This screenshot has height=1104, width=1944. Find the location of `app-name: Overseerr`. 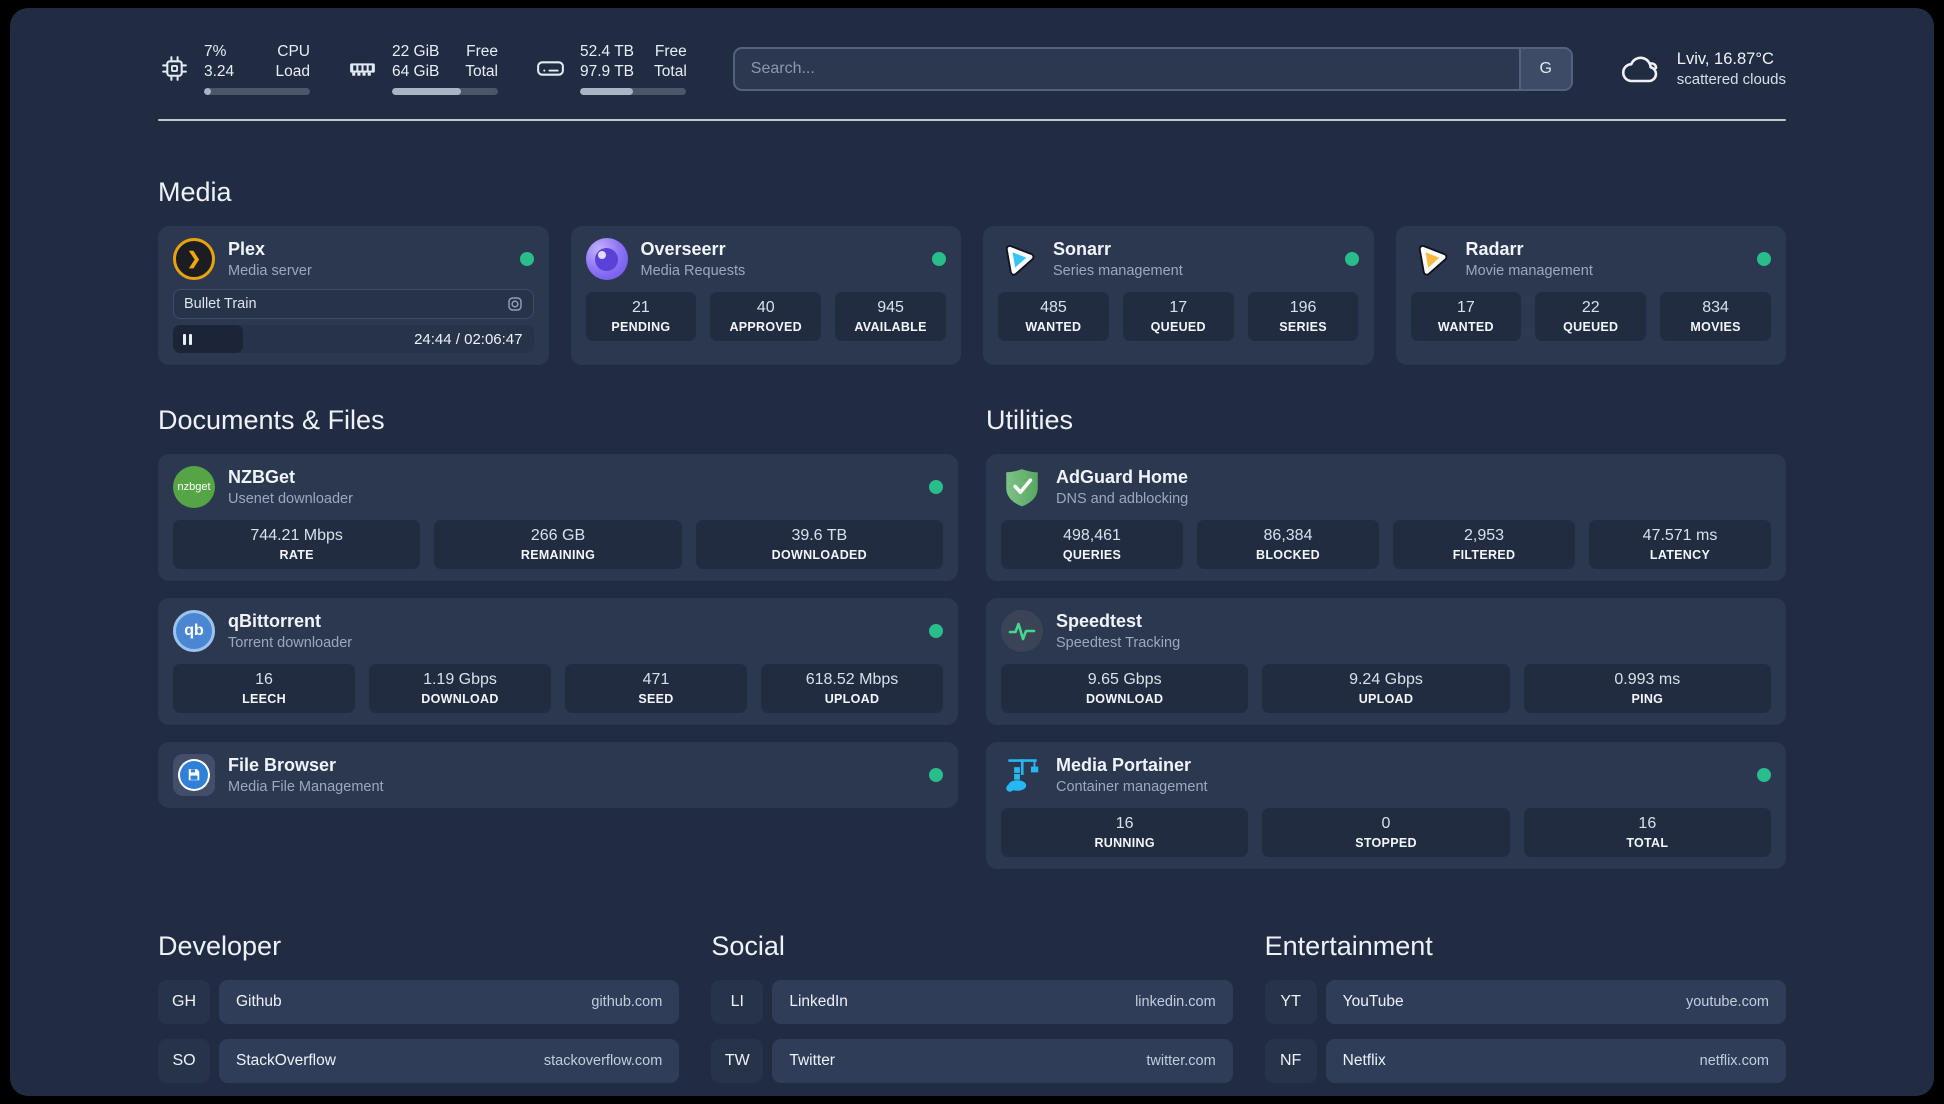

app-name: Overseerr is located at coordinates (683, 249).